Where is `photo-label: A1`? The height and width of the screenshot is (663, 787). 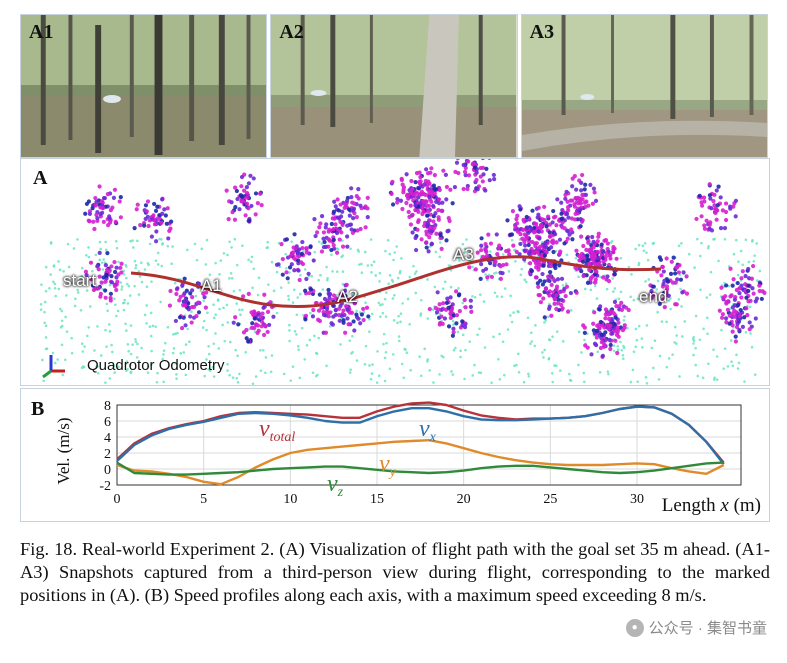
photo-label: A1 is located at coordinates (41, 32).